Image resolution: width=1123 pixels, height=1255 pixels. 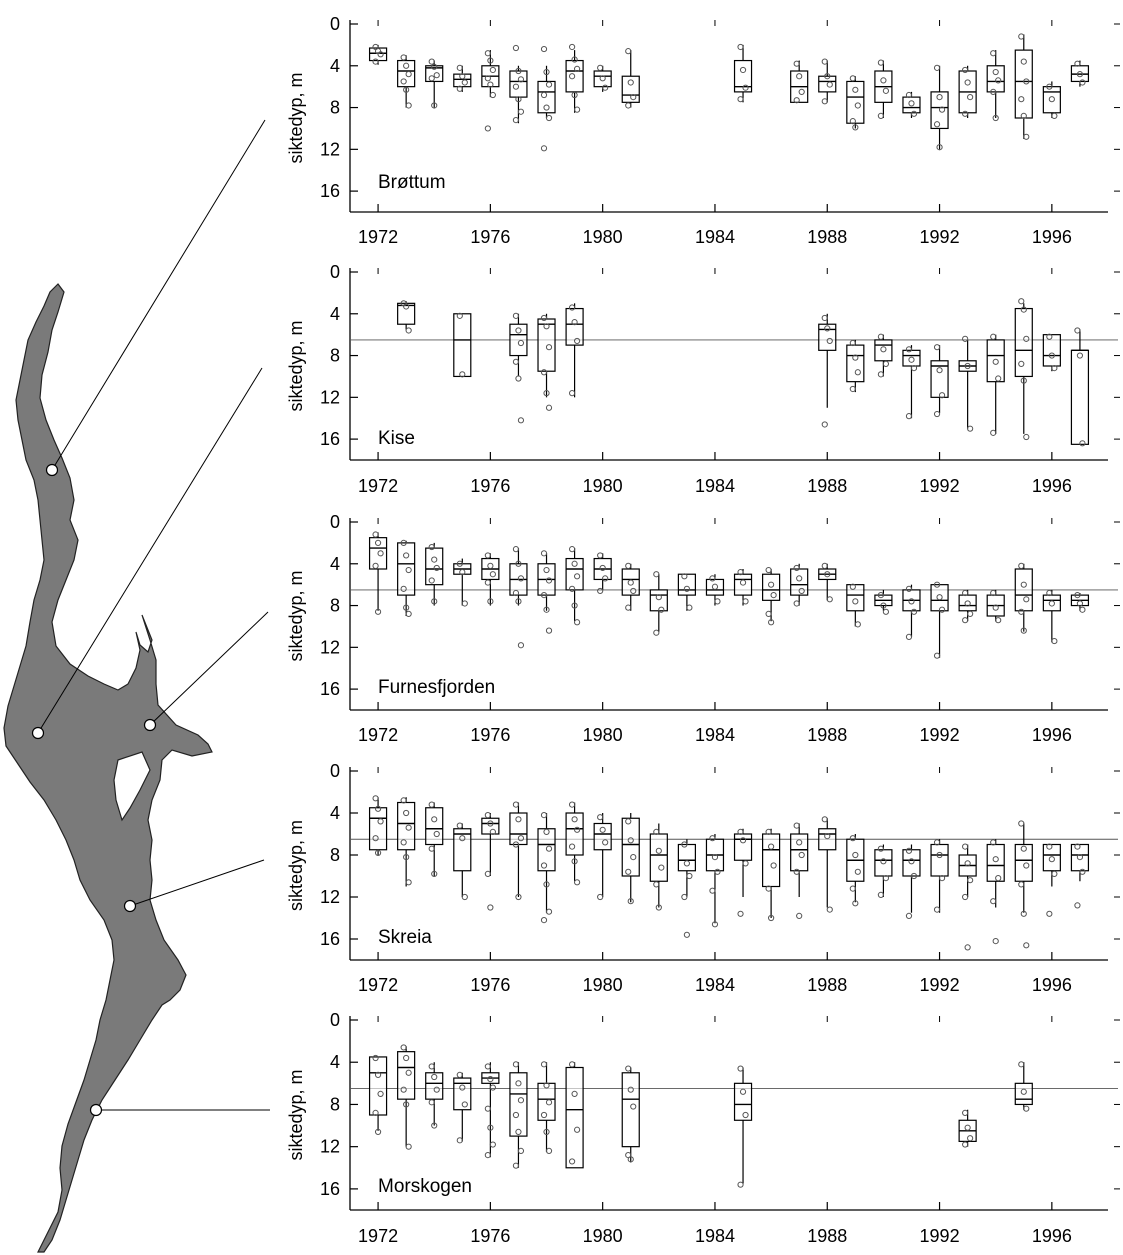 What do you see at coordinates (330, 647) in the screenshot?
I see `y-tick-label: 12` at bounding box center [330, 647].